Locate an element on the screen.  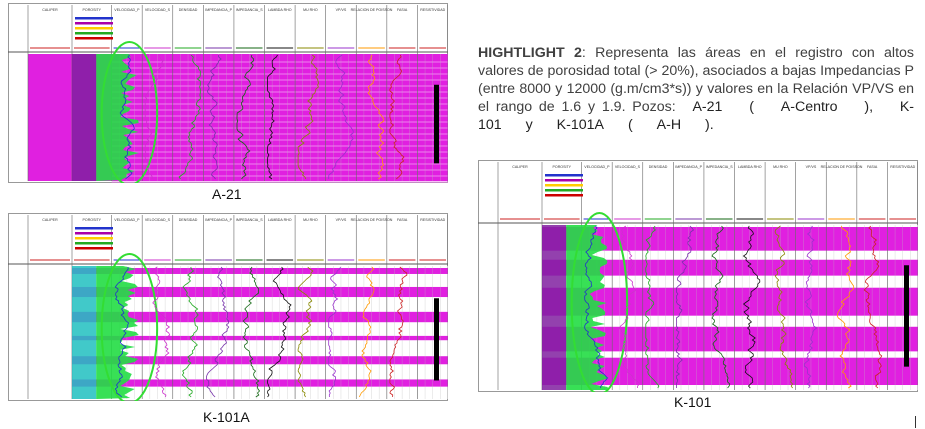
well-token: K-101 is located at coordinates (696, 116).